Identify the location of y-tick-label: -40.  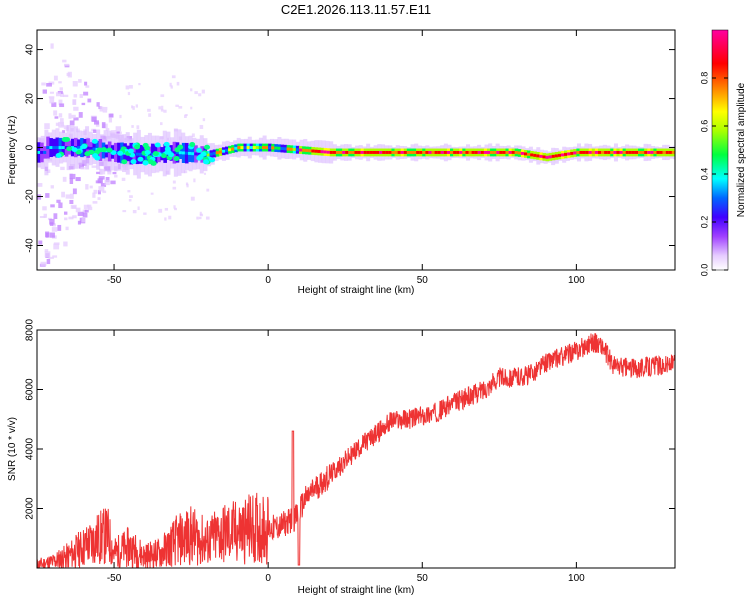
(30, 245).